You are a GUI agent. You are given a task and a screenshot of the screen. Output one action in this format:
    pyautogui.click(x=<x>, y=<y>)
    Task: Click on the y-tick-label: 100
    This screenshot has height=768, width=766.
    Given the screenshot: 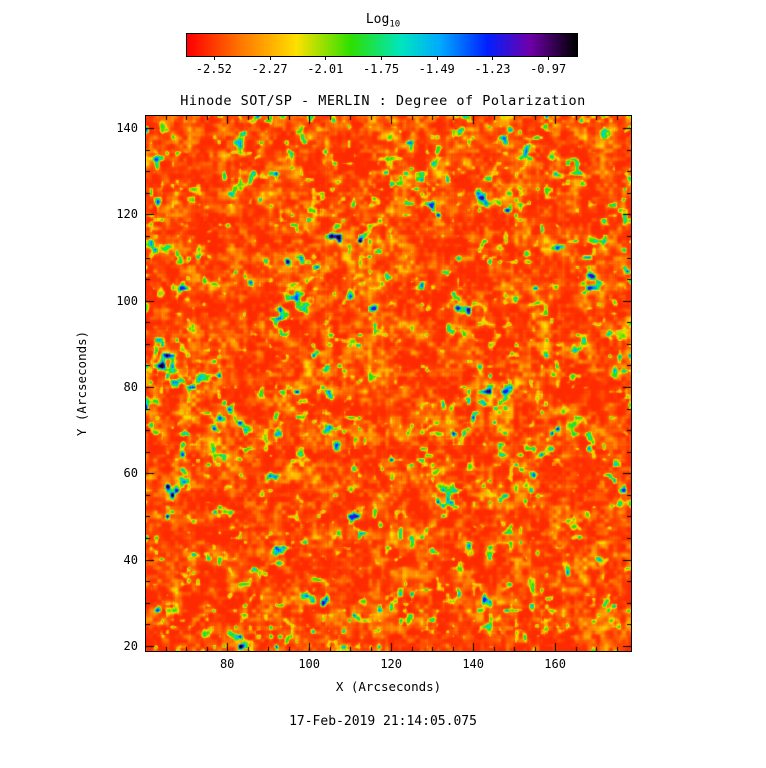 What is the action you would take?
    pyautogui.click(x=127, y=300)
    